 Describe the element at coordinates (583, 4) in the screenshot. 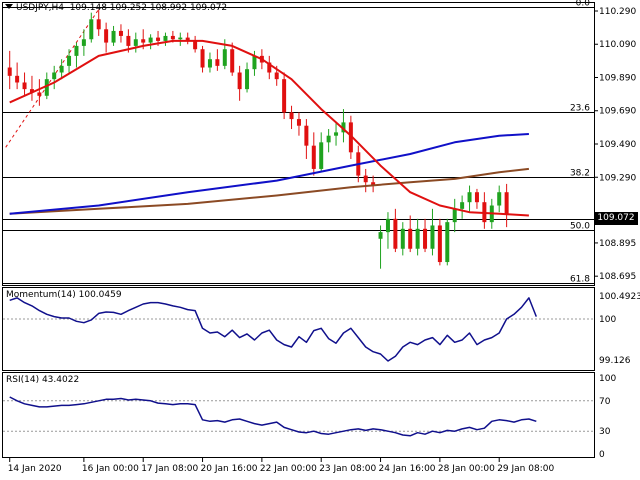

I see `fibonacci-label: 0.0` at that location.